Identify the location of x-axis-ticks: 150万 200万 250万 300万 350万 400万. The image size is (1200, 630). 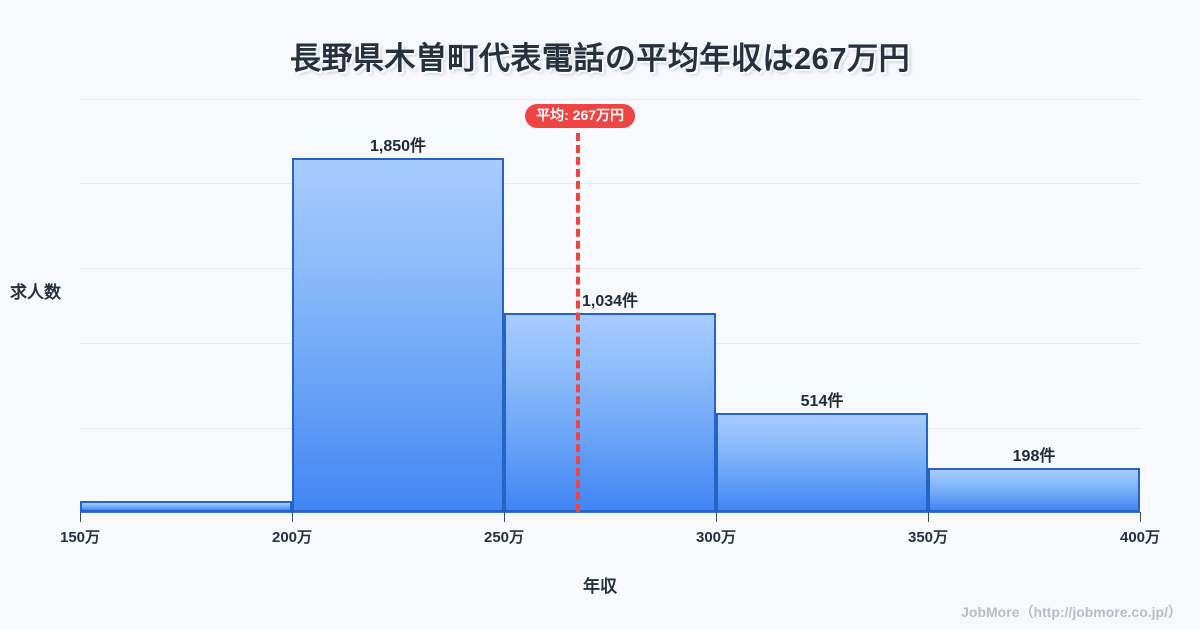
(600, 532).